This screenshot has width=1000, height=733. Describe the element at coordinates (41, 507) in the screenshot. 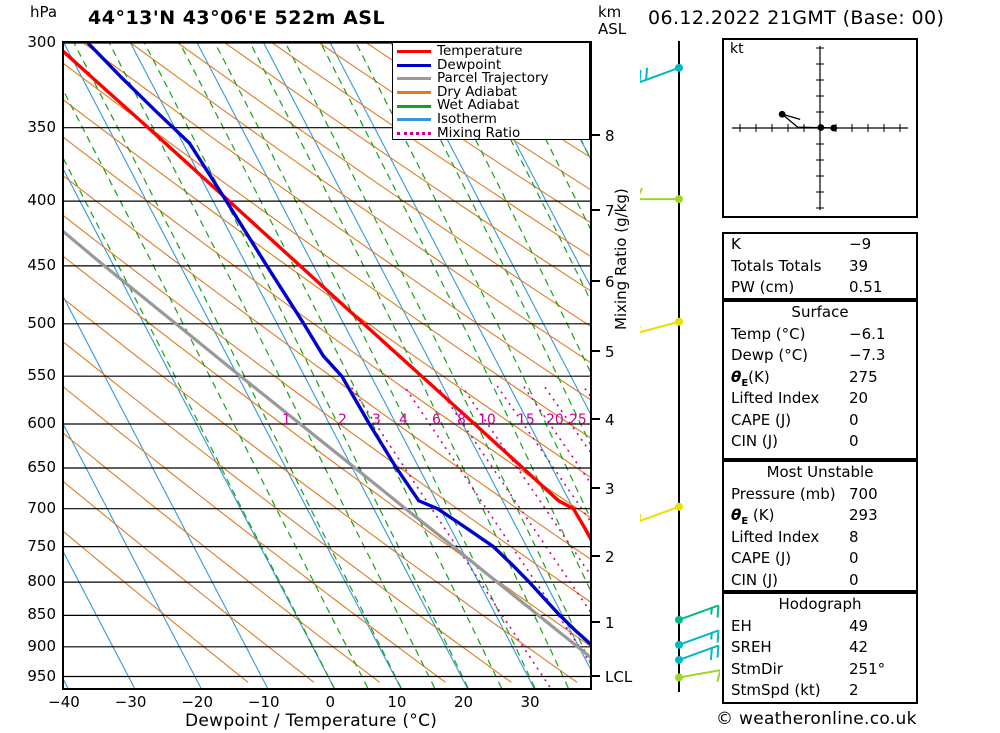

I see `pressure-tick-label: 700` at that location.